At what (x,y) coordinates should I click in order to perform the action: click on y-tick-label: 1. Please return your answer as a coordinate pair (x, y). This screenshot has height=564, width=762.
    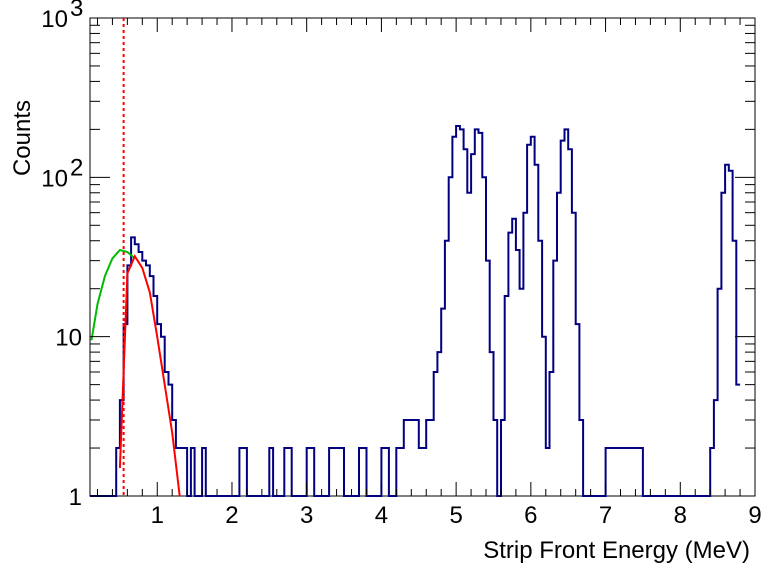
    Looking at the image, I should click on (75, 497).